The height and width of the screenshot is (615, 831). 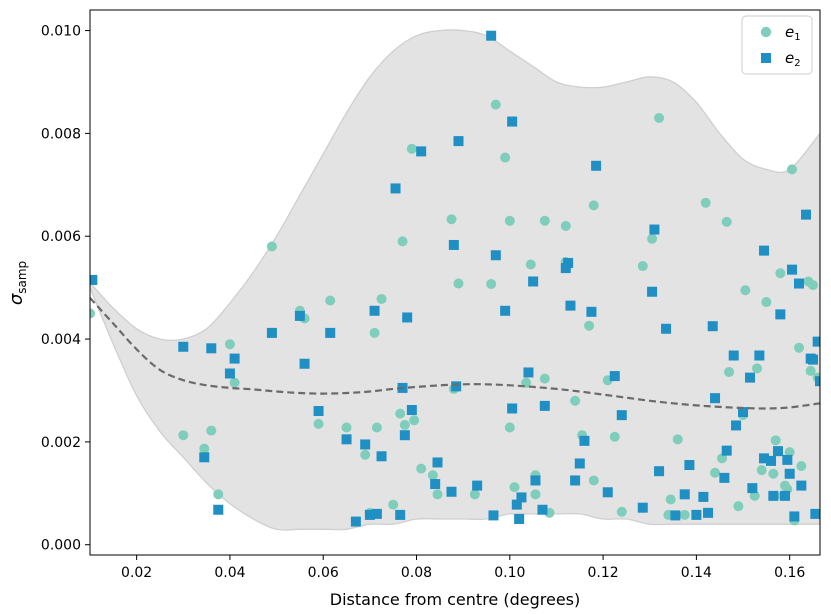 I want to click on y-axis-label: σsamp, so click(x=17, y=283).